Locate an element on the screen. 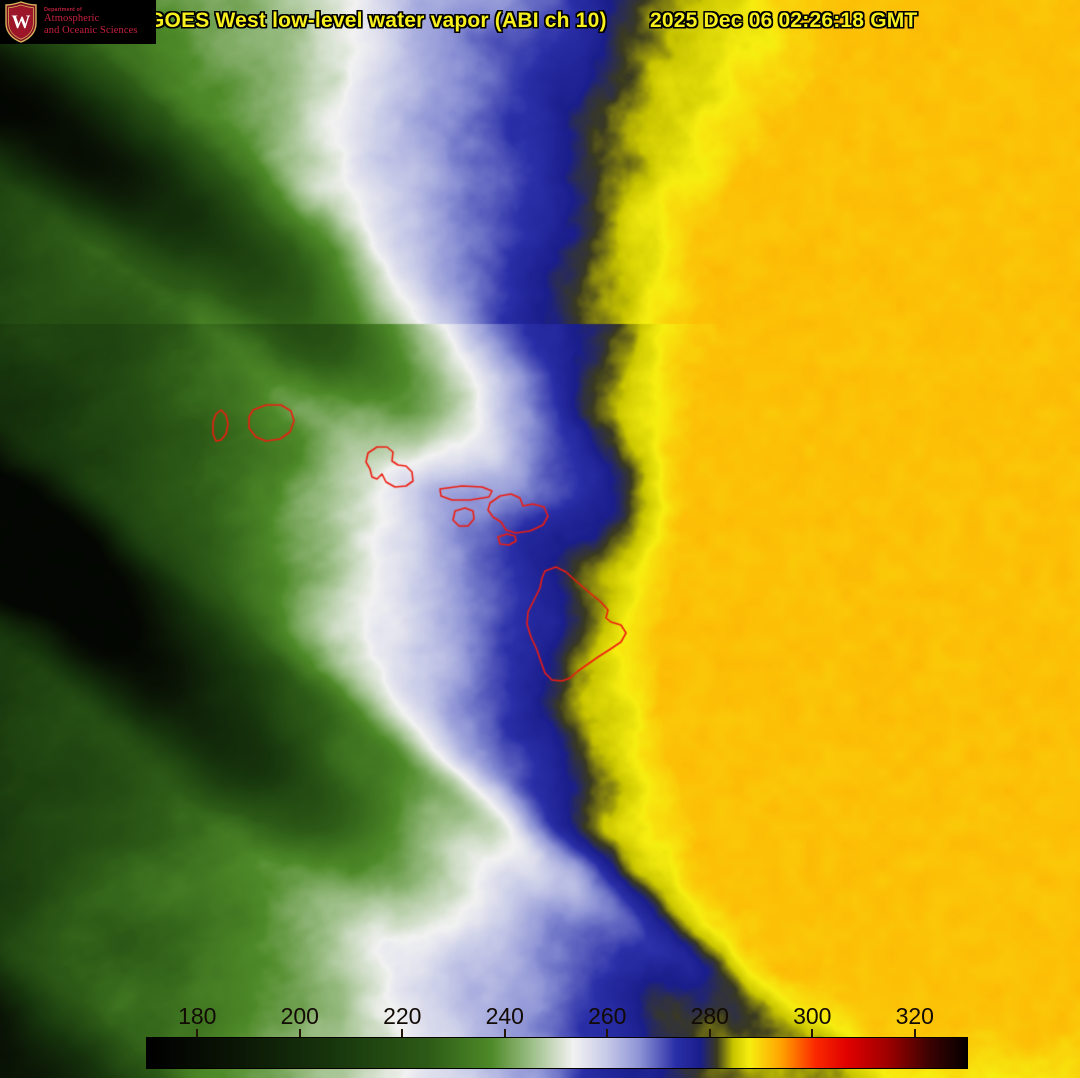 This screenshot has height=1078, width=1080. logo-name-line-1: Atmospheric is located at coordinates (72, 19).